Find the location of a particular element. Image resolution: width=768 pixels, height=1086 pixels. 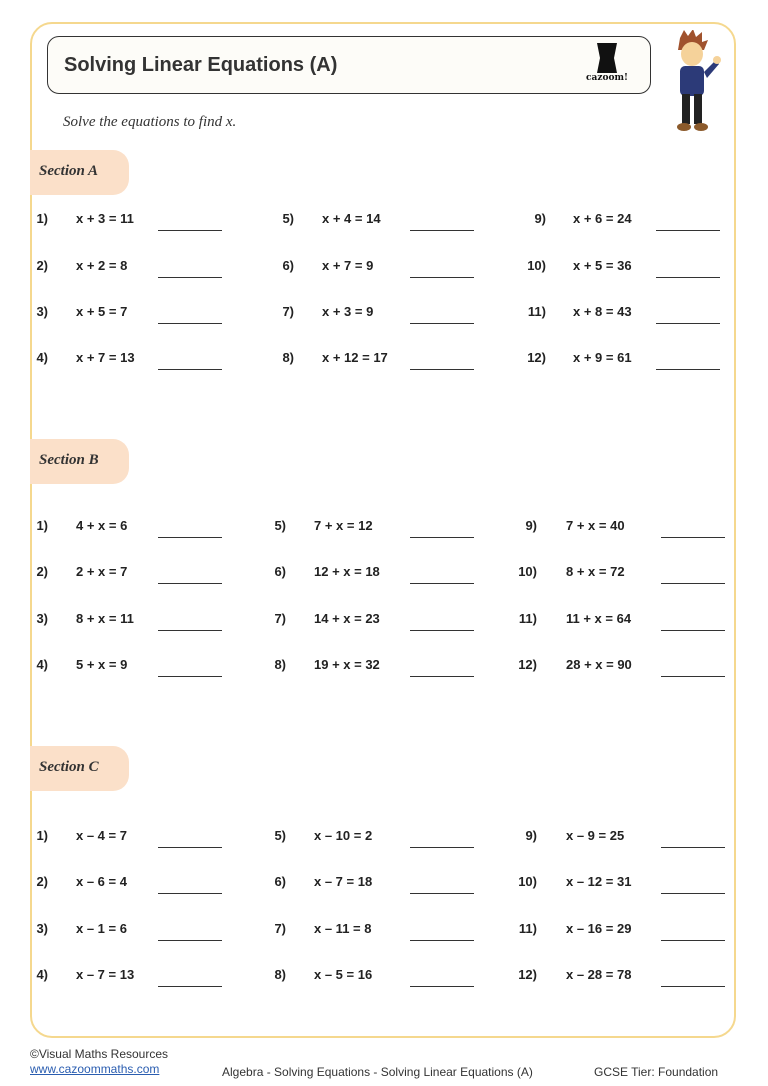

equation: x – 16 = 29 is located at coordinates (599, 928).